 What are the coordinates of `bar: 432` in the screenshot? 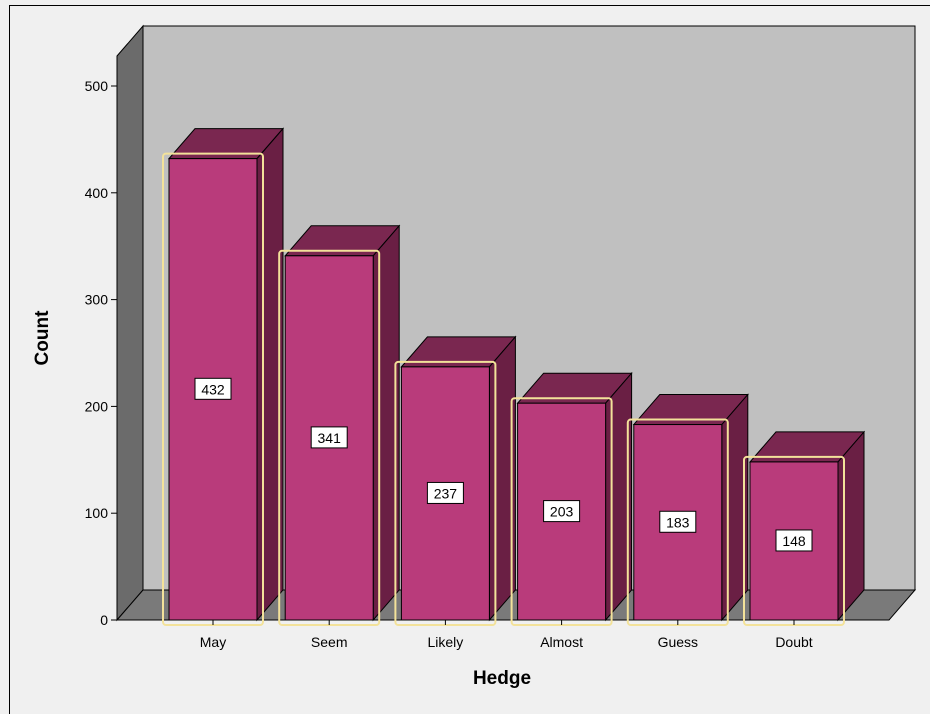 It's located at (223, 376).